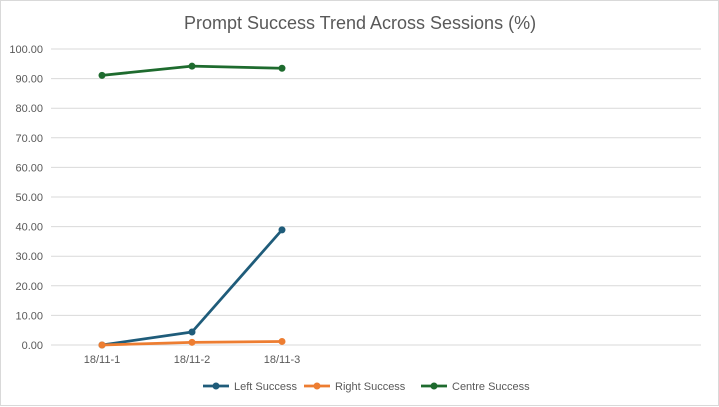 This screenshot has height=407, width=719. I want to click on x-tick-label: 18/11-1, so click(102, 360).